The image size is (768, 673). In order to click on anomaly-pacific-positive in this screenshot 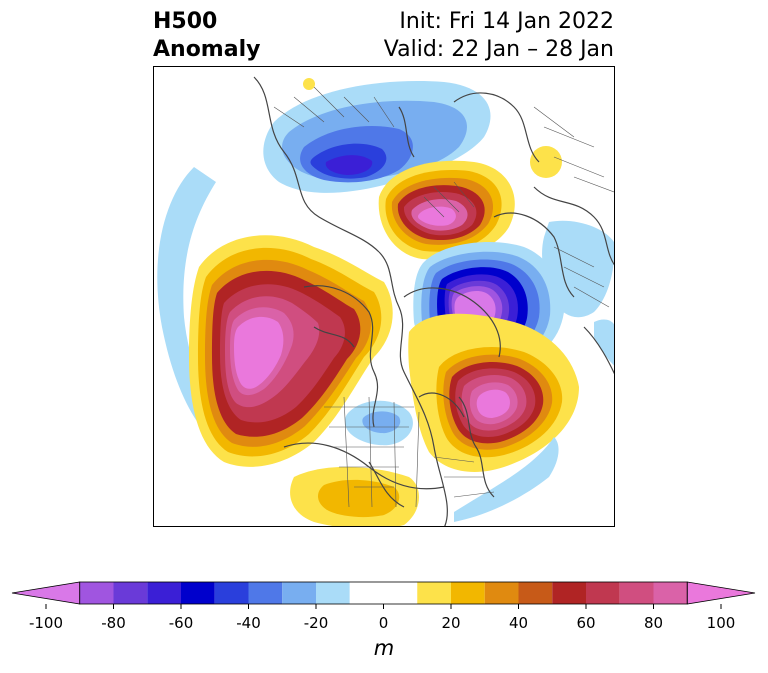, I will do `click(291, 351)`.